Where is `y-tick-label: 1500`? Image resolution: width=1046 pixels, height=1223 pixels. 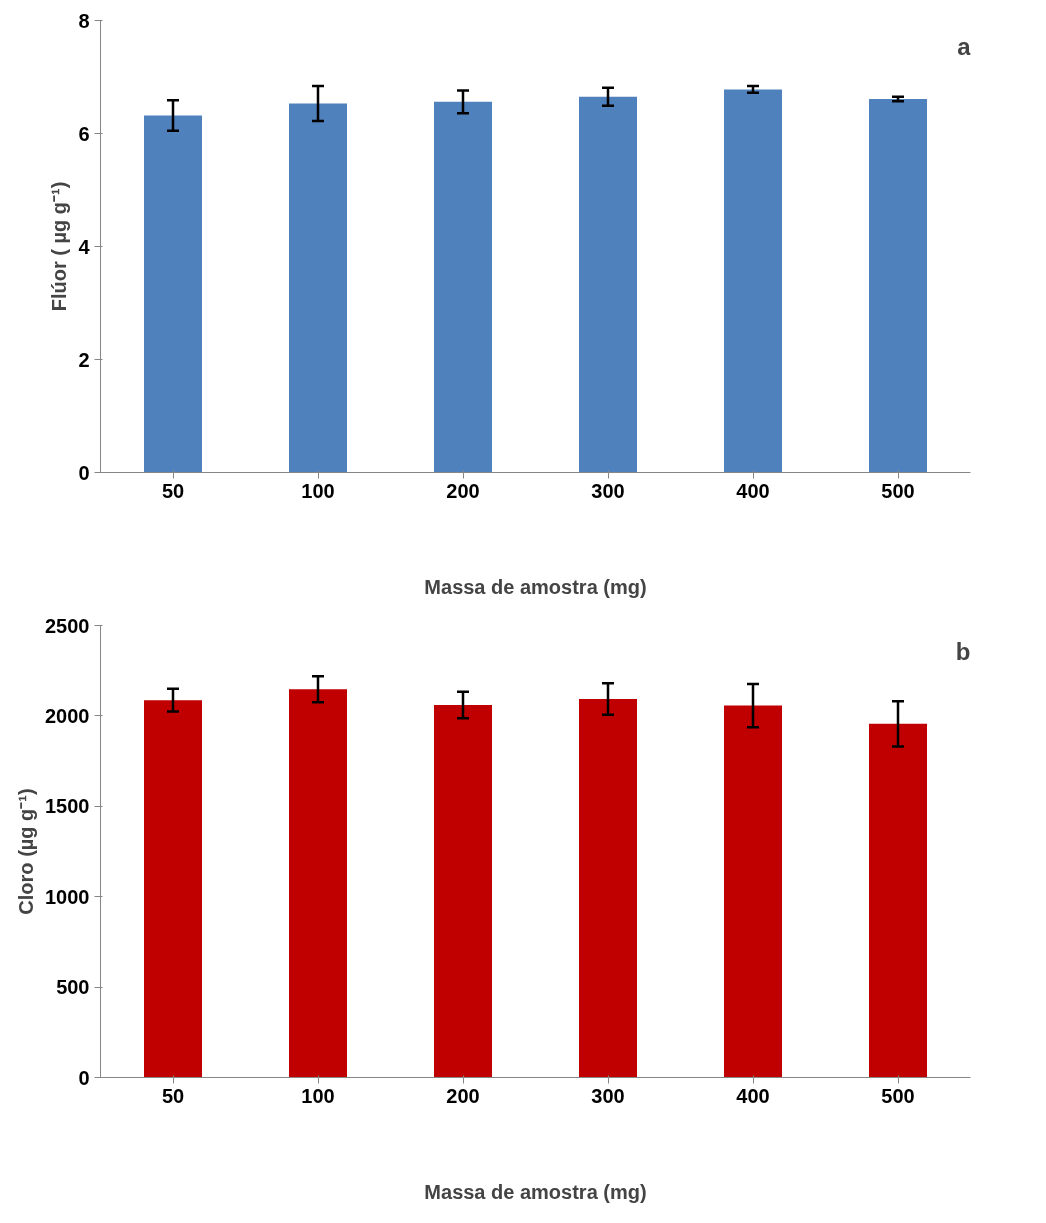 y-tick-label: 1500 is located at coordinates (67, 806).